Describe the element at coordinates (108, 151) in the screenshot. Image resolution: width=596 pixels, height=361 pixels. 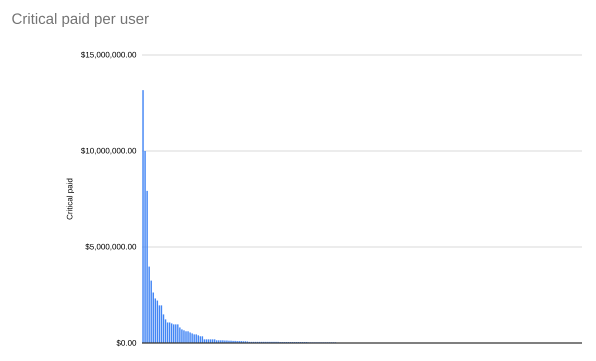
I see `y-tick-label: $10,000,000.00` at that location.